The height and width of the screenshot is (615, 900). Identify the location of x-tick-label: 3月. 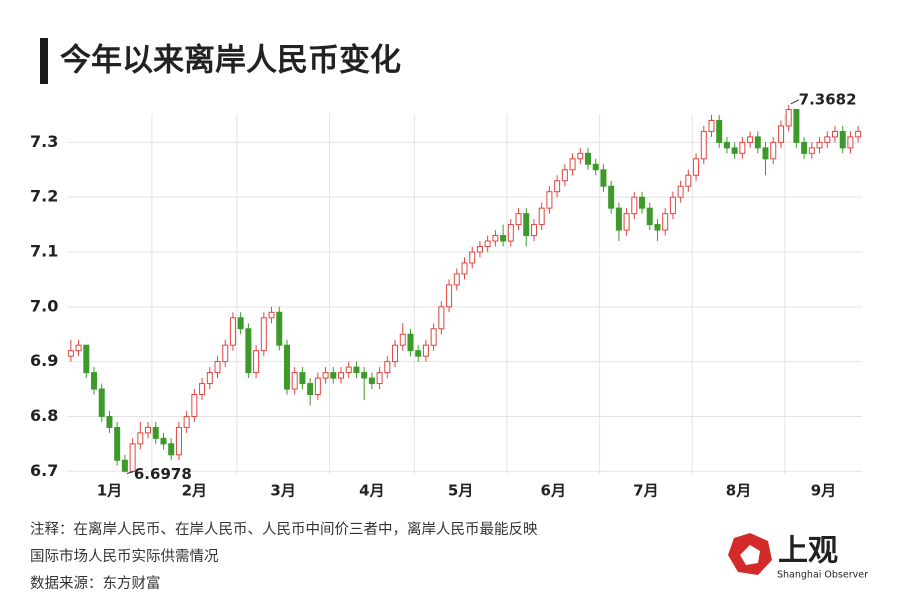
(282, 491).